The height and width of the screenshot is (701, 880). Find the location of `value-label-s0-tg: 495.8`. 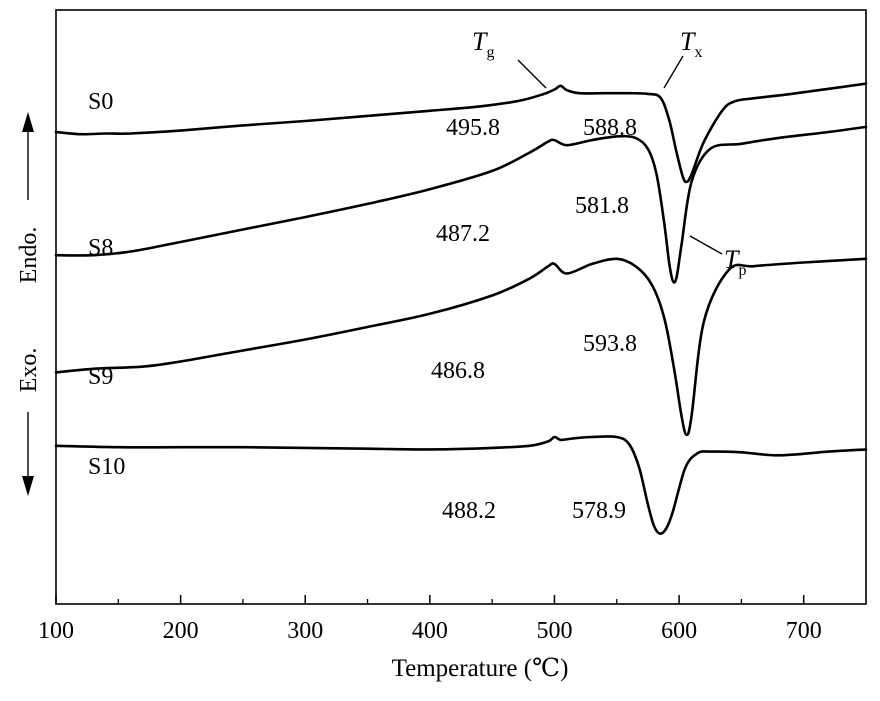

value-label-s0-tg: 495.8 is located at coordinates (473, 128).